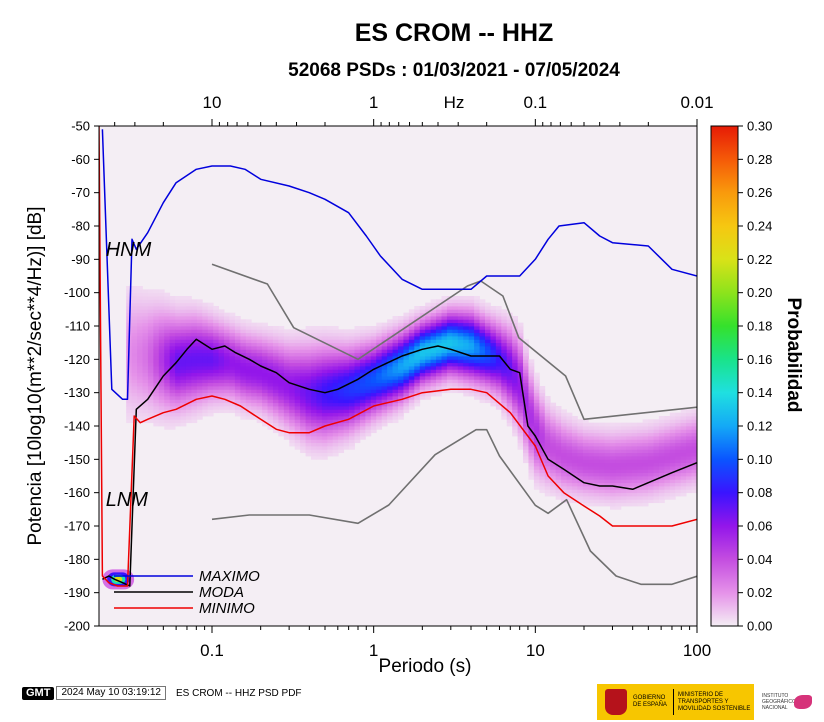 This screenshot has height=722, width=824. I want to click on y-tick-label: -120, so click(77, 359).